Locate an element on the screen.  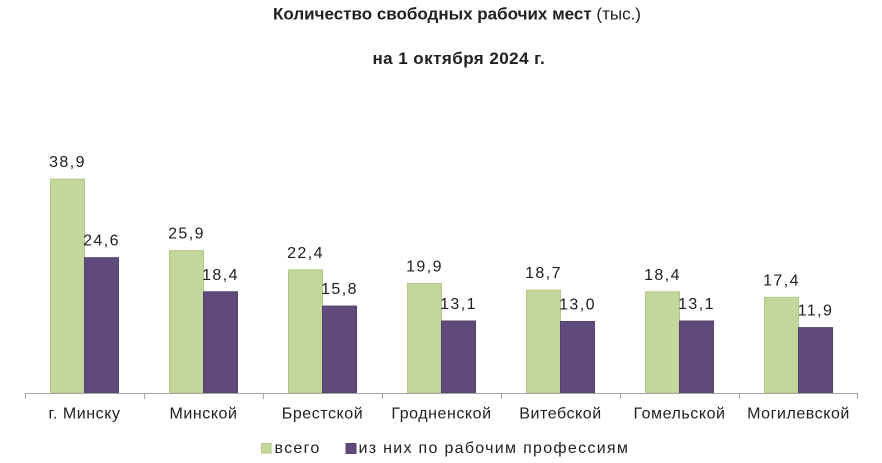
svg-text: Брестской is located at coordinates (322, 414).